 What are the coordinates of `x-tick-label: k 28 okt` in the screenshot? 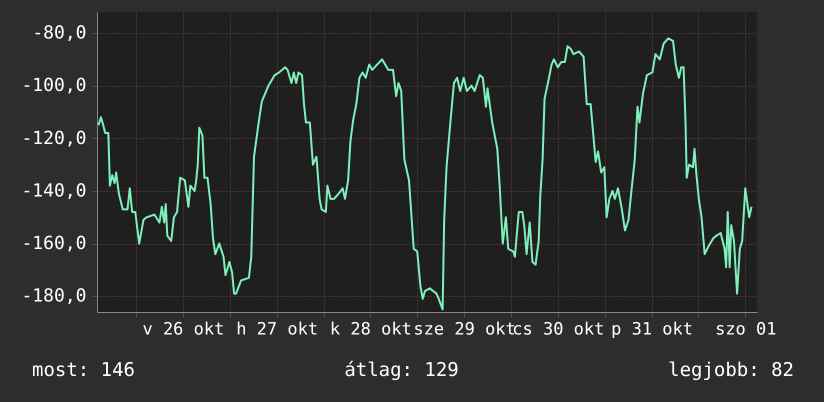 It's located at (371, 330).